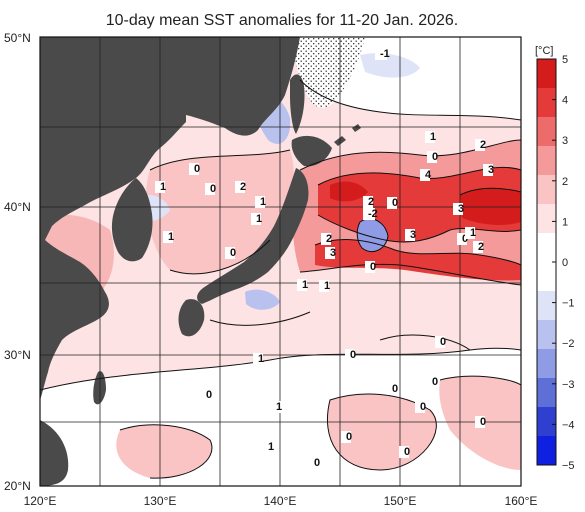 The image size is (585, 512). What do you see at coordinates (17, 355) in the screenshot?
I see `lat-label-30: 30°N` at bounding box center [17, 355].